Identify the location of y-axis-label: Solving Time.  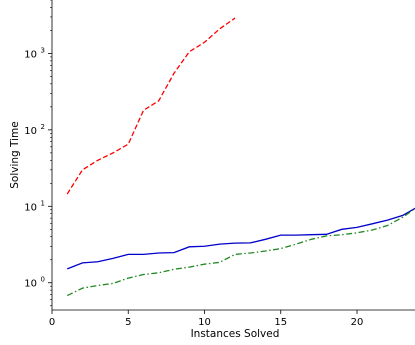
(15, 155).